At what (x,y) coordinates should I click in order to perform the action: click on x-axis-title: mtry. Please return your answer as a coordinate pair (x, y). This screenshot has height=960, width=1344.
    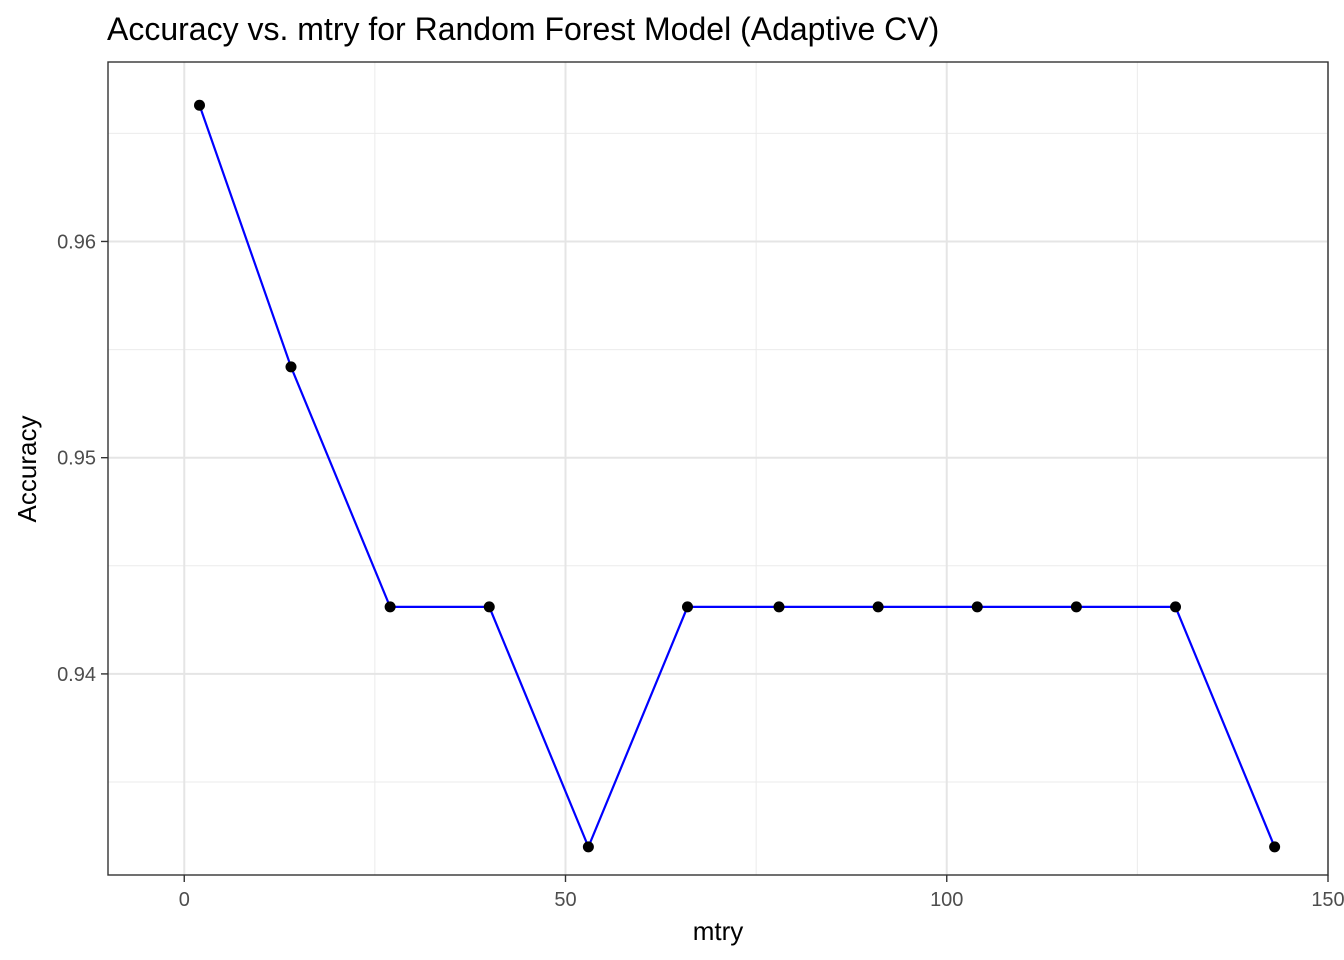
    Looking at the image, I should click on (718, 931).